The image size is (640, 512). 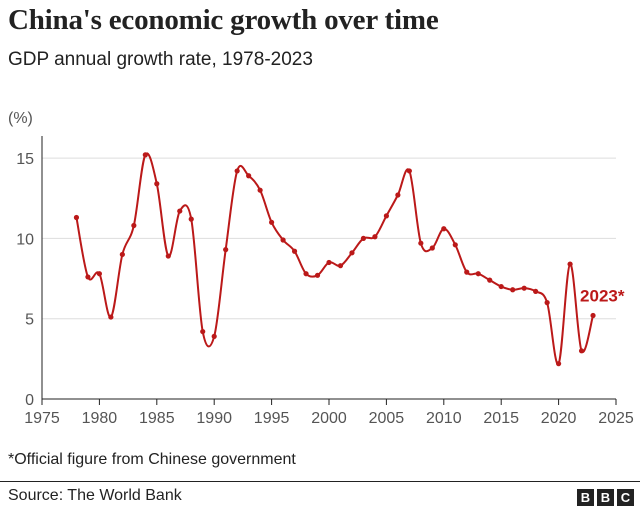 What do you see at coordinates (444, 418) in the screenshot?
I see `x-tick-label: 2010` at bounding box center [444, 418].